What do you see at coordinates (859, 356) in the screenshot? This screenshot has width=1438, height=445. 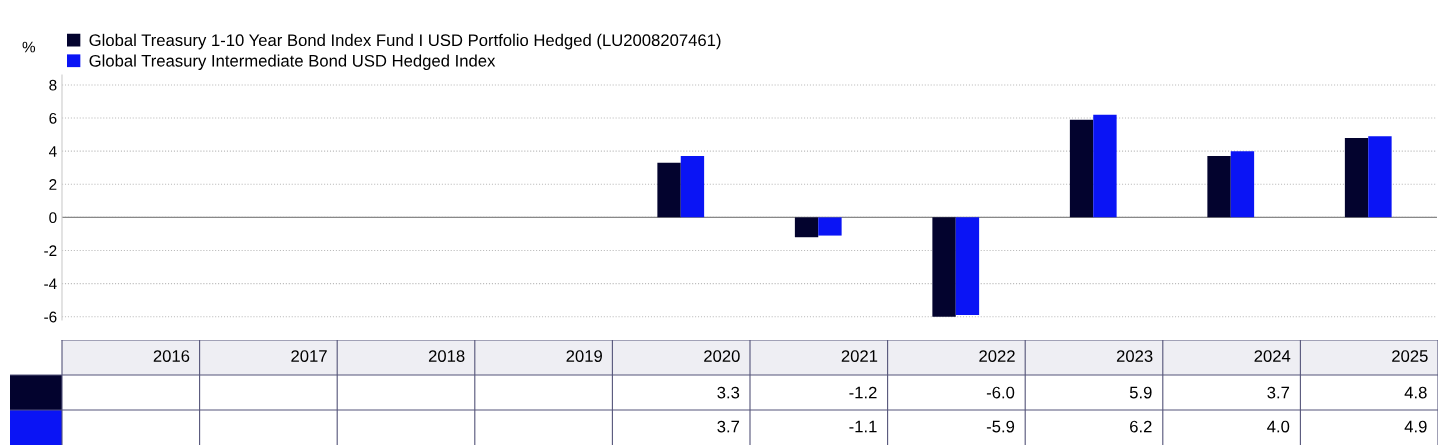 I see `x-tick-label: 2021` at bounding box center [859, 356].